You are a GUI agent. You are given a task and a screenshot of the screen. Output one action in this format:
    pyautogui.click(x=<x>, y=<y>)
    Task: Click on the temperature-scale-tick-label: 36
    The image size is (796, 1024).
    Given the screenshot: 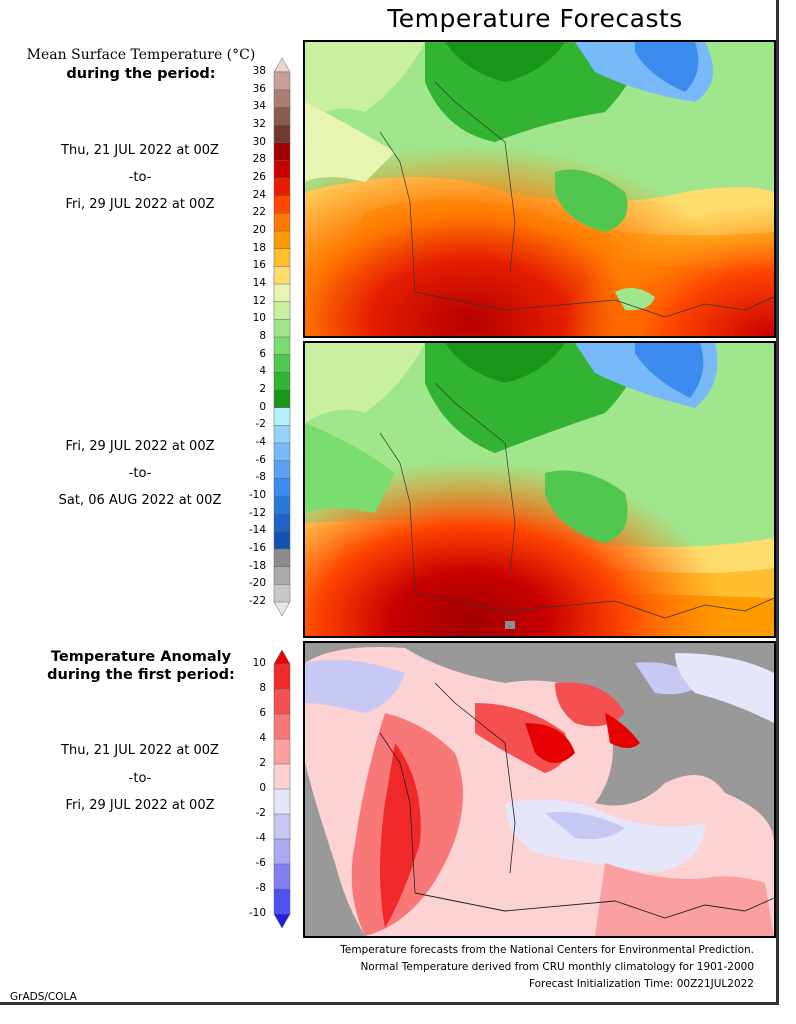 What is the action you would take?
    pyautogui.click(x=259, y=88)
    